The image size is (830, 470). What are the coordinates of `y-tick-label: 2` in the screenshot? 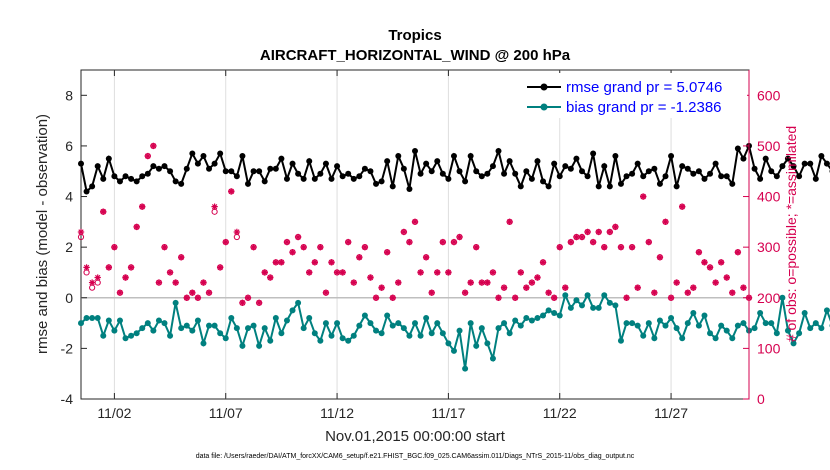 It's located at (69, 247).